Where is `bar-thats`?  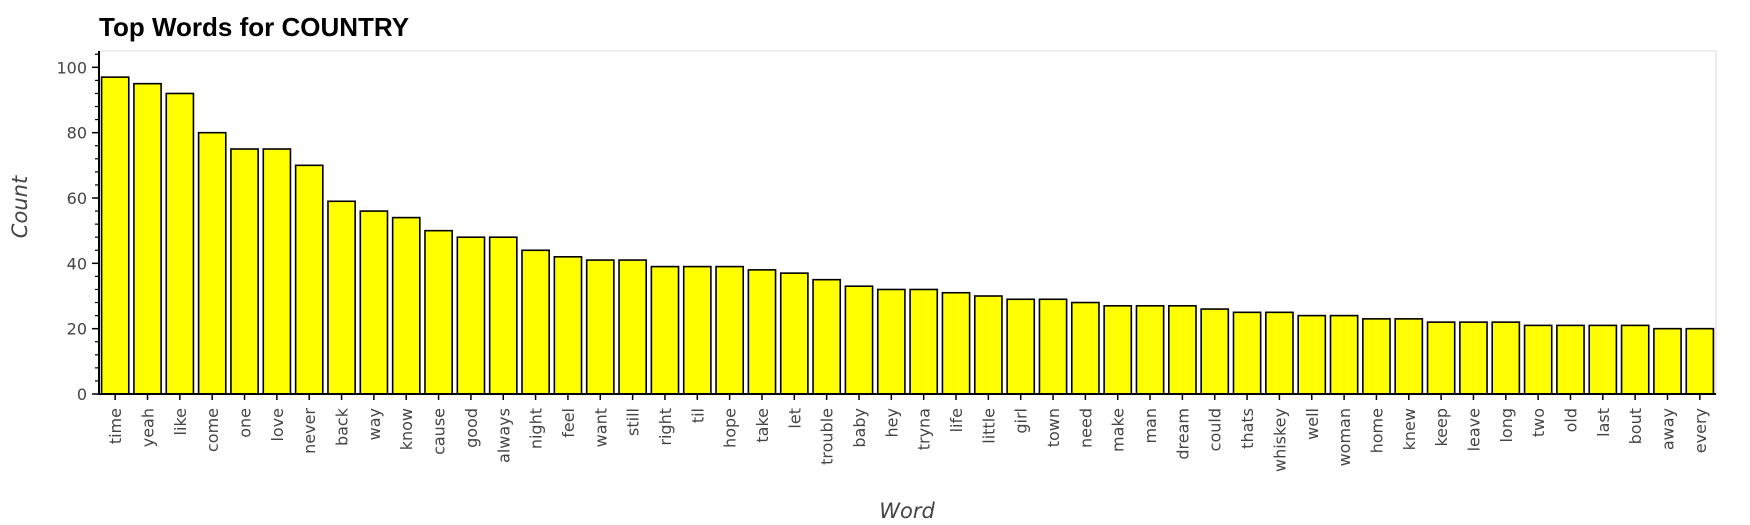 bar-thats is located at coordinates (1247, 353).